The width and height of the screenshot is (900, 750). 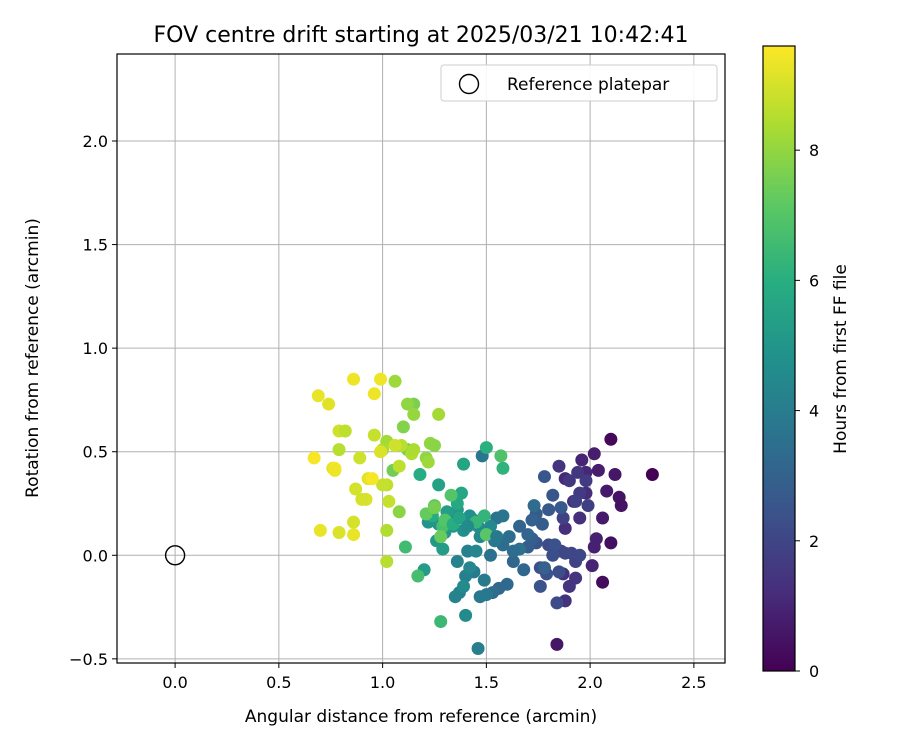 I want to click on legend-marker, so click(x=469, y=84).